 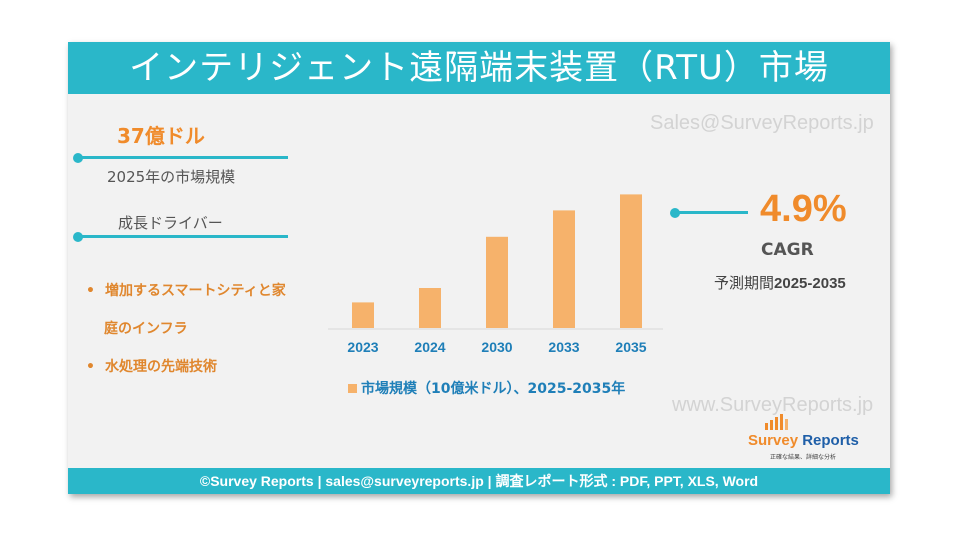 I want to click on x-tick-group: 2023 2024 2030 2033 2035, so click(x=496, y=347).